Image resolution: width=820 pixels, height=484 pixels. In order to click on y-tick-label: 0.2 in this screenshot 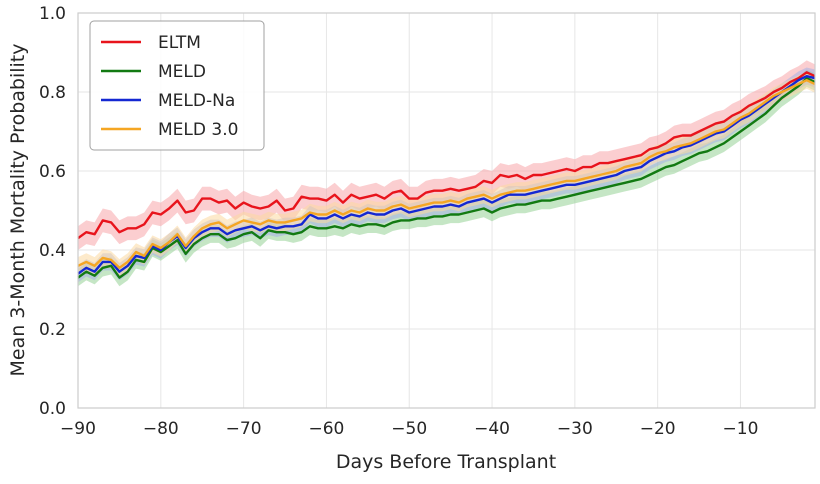, I will do `click(52, 330)`.